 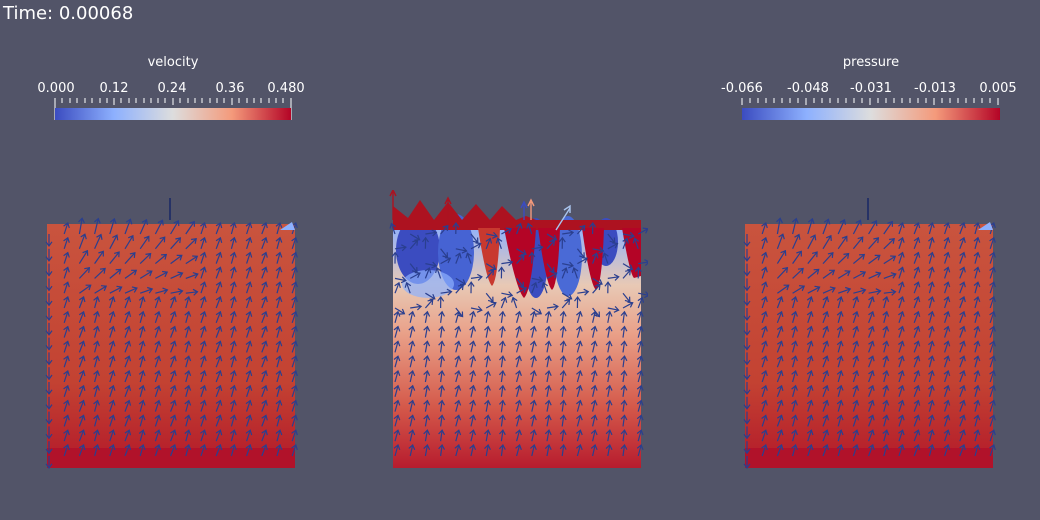 What do you see at coordinates (173, 101) in the screenshot?
I see `colorbar-minor-ticks` at bounding box center [173, 101].